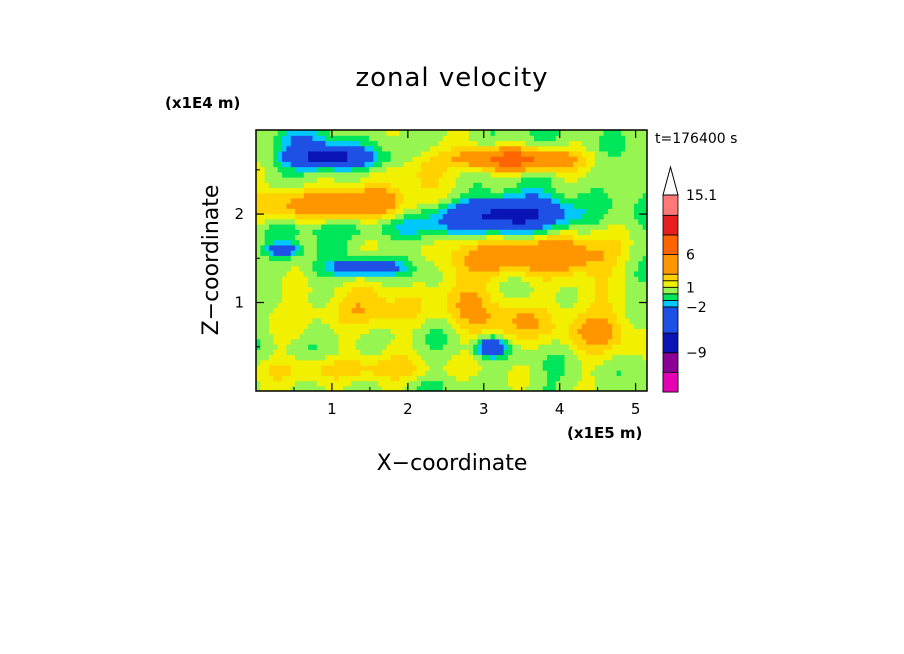 Image resolution: width=904 pixels, height=654 pixels. I want to click on colorbar-label: −2, so click(696, 308).